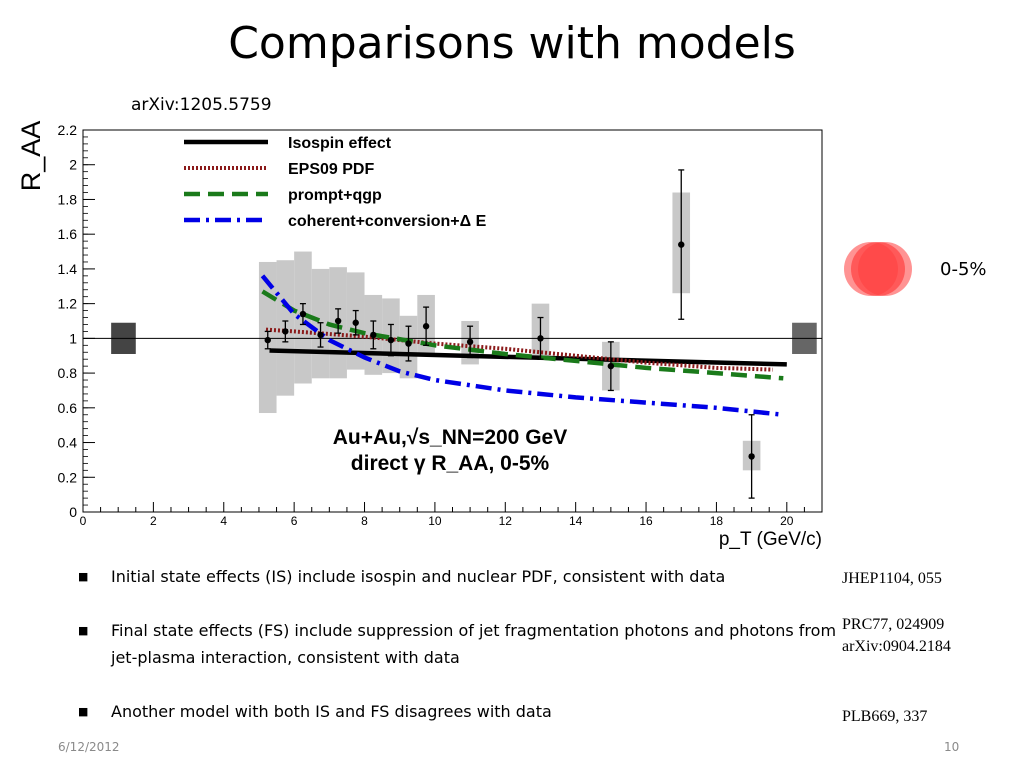  I want to click on legend-label: prompt+qgp, so click(335, 195).